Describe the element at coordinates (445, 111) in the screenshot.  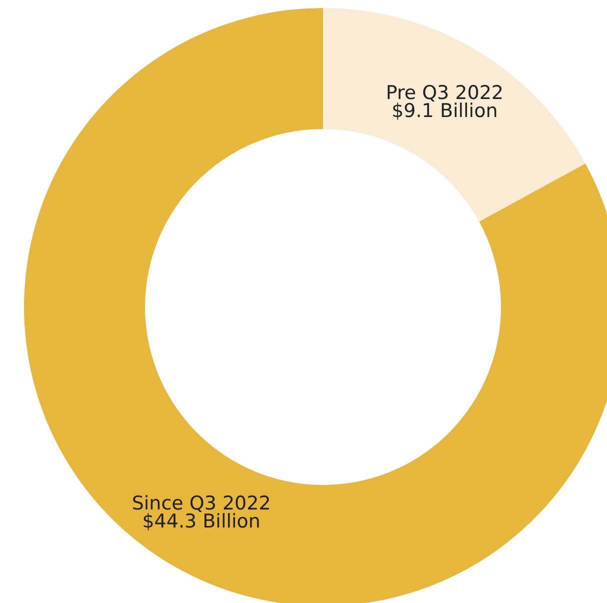
I see `data-label: $9.1 Billion` at that location.